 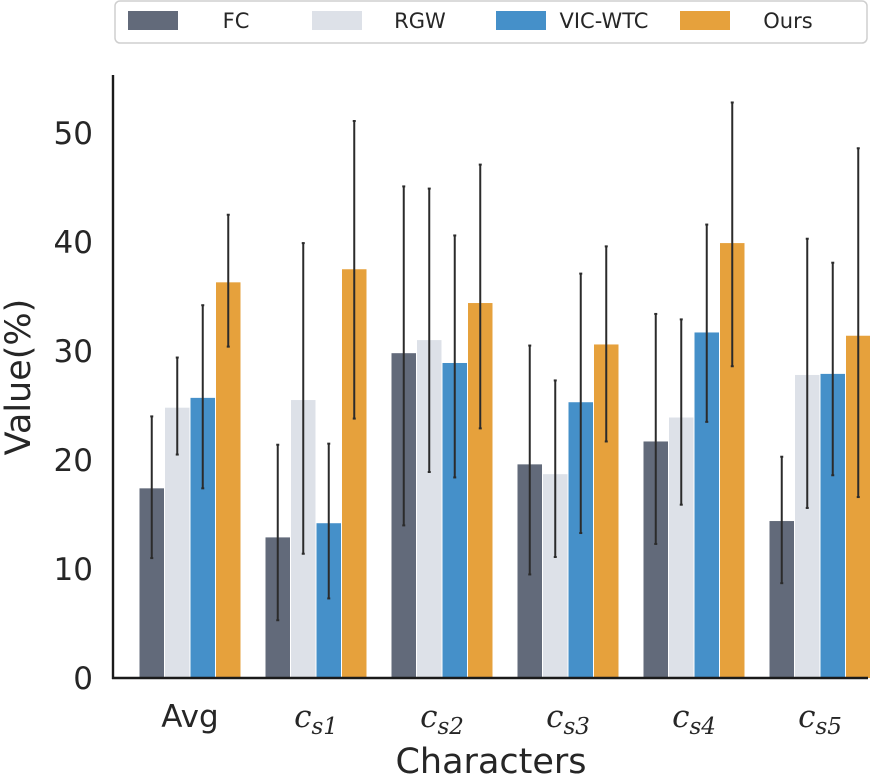 I want to click on y-tick-label: 10, so click(x=73, y=570).